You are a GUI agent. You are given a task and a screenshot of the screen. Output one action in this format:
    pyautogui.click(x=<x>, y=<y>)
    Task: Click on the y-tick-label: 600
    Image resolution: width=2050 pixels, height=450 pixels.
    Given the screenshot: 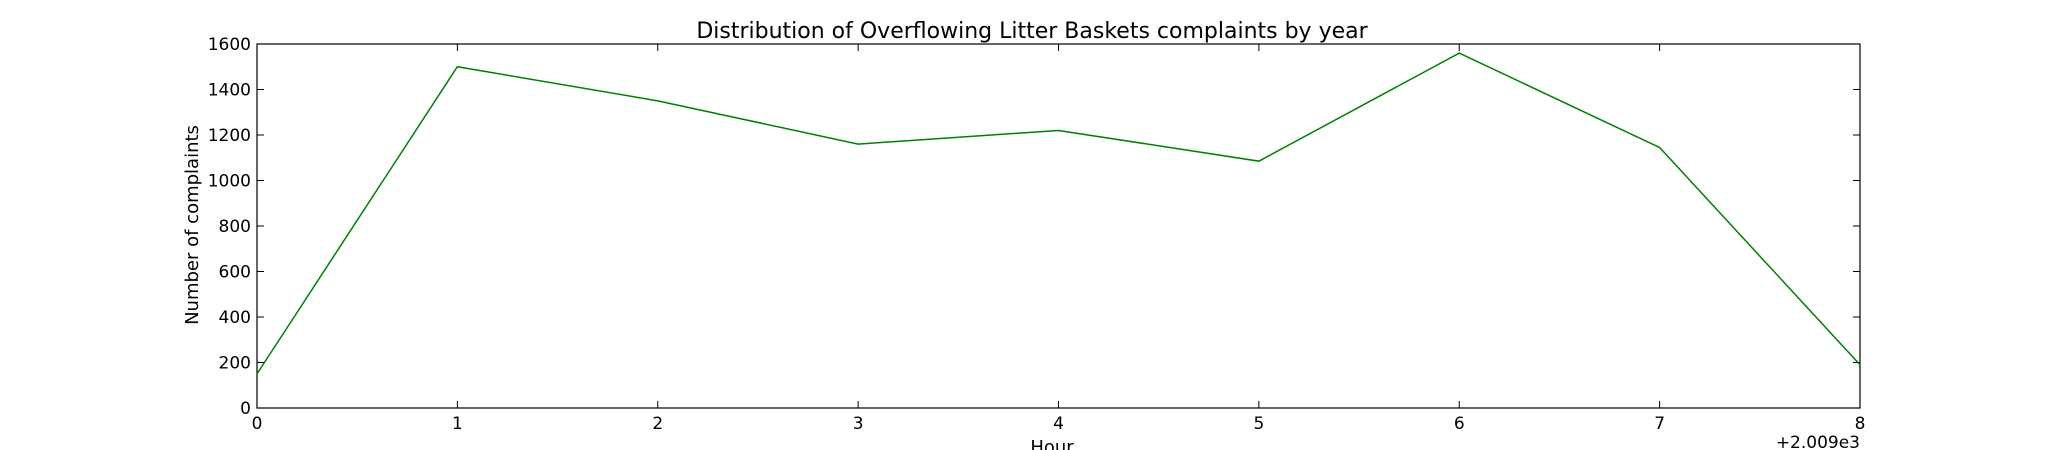 What is the action you would take?
    pyautogui.click(x=235, y=273)
    